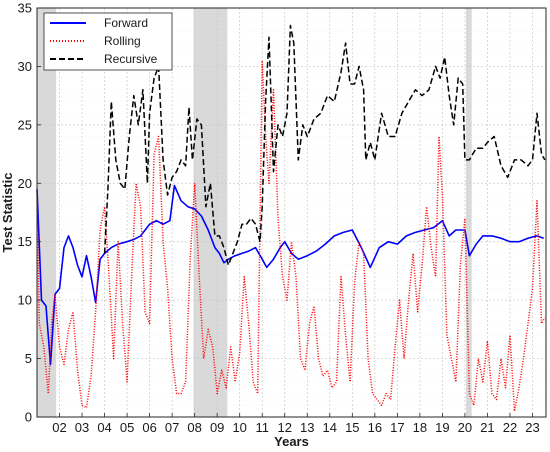 The width and height of the screenshot is (550, 452). Describe the element at coordinates (25, 183) in the screenshot. I see `y-tick-label: 20` at that location.